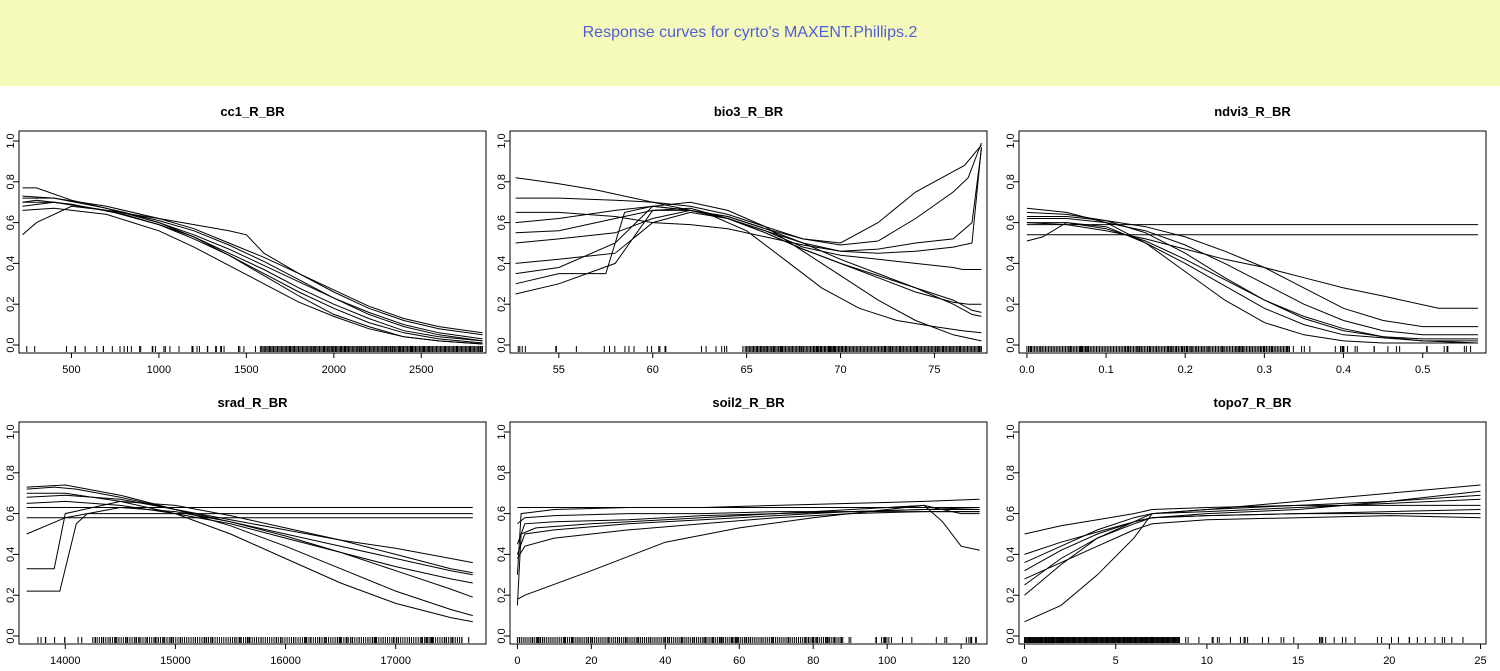 The image size is (1500, 671). I want to click on x-tick-label: 55, so click(559, 370).